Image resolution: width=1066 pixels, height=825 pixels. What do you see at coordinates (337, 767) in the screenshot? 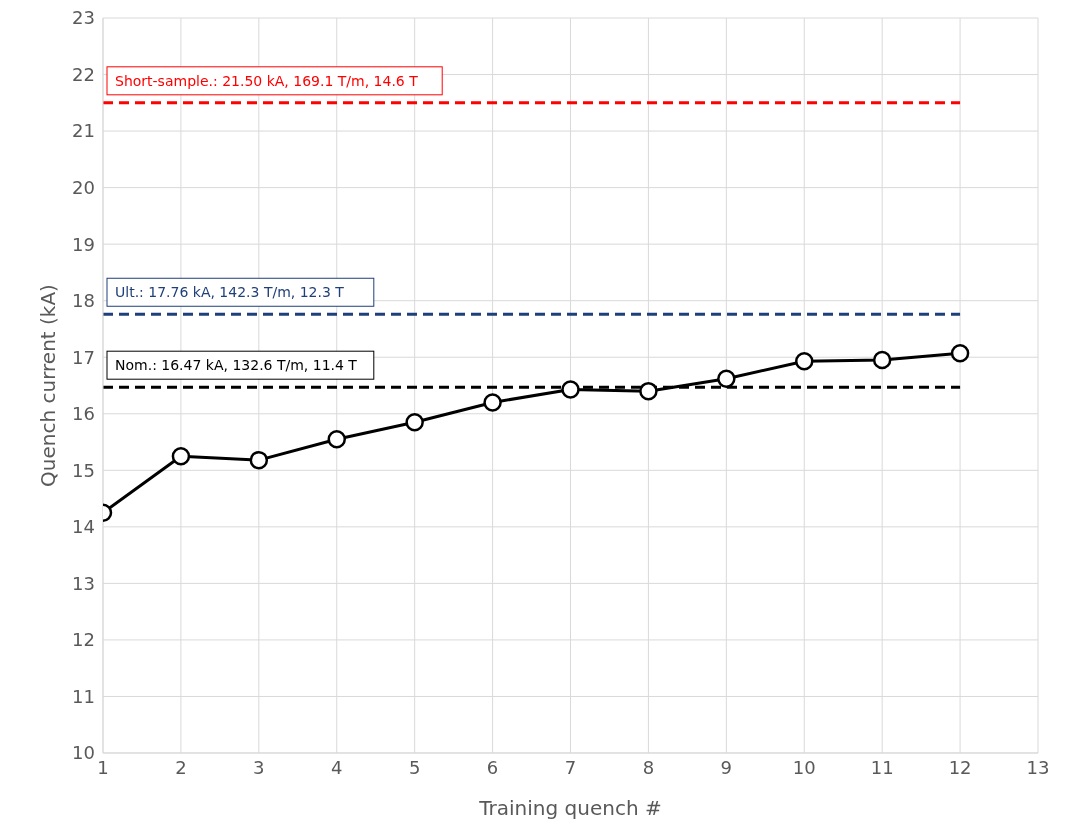
I see `x-tick-label: 4` at bounding box center [337, 767].